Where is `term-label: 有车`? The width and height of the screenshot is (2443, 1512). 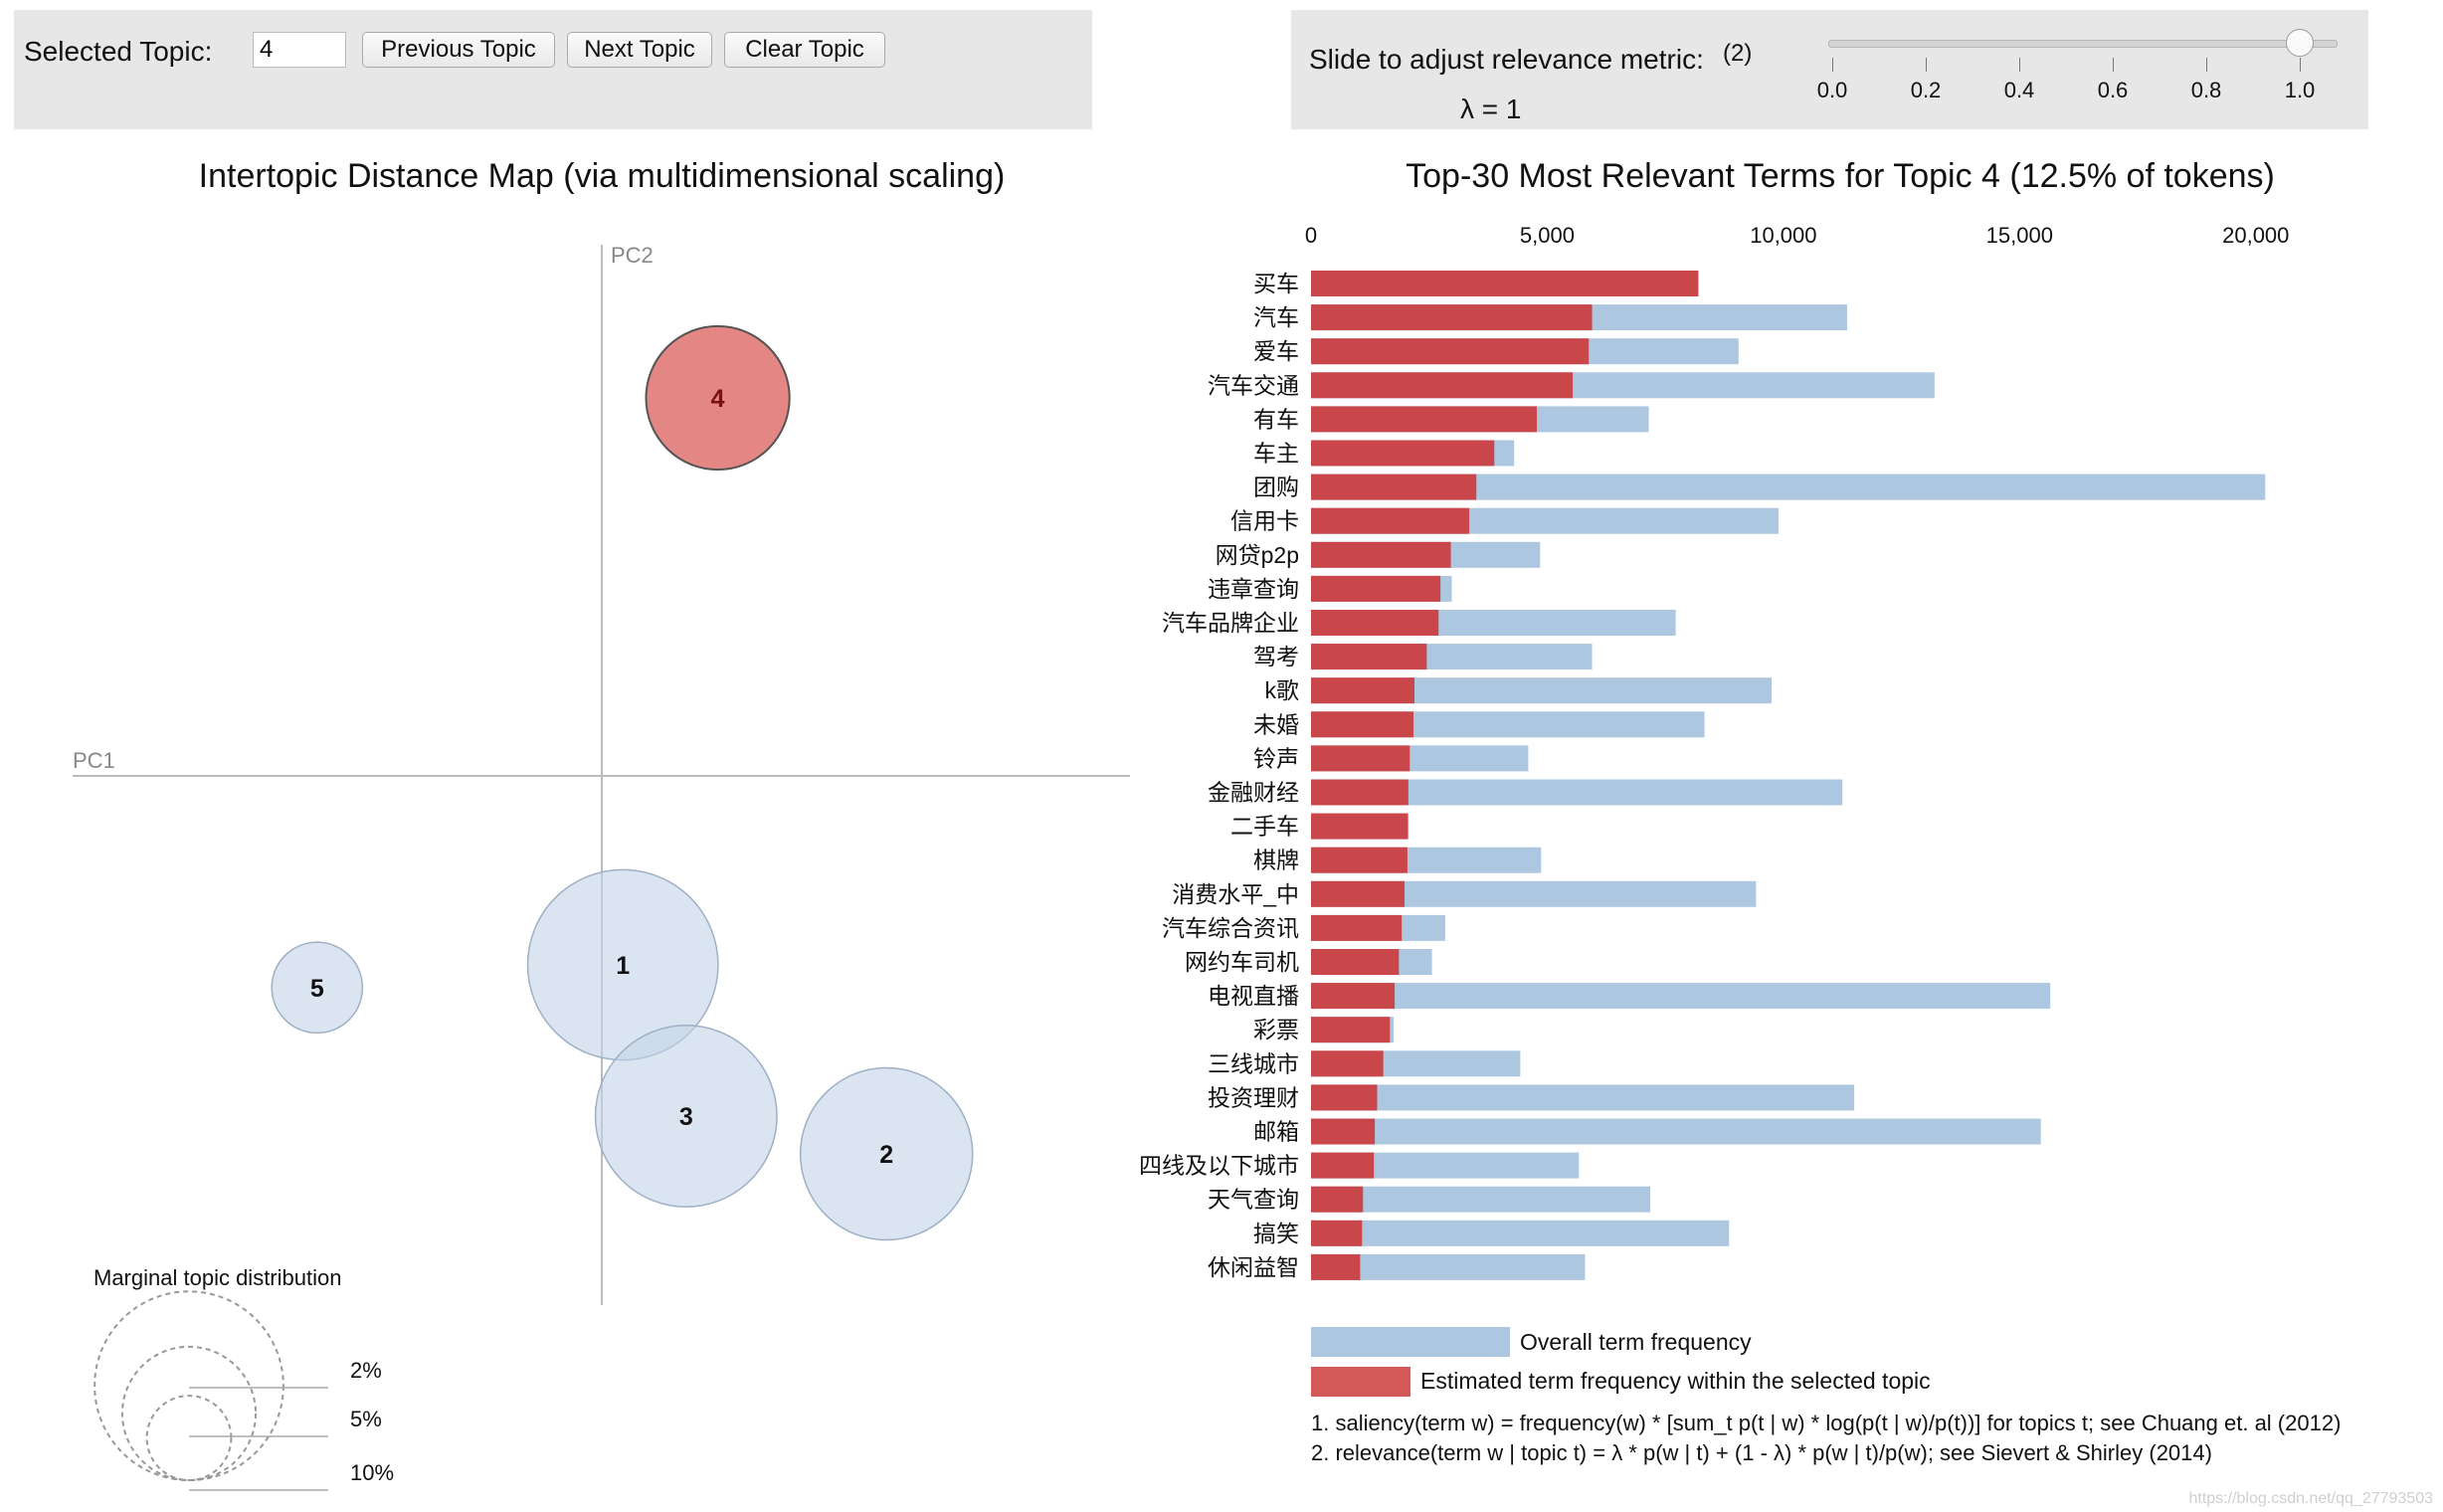
term-label: 有车 is located at coordinates (1276, 419).